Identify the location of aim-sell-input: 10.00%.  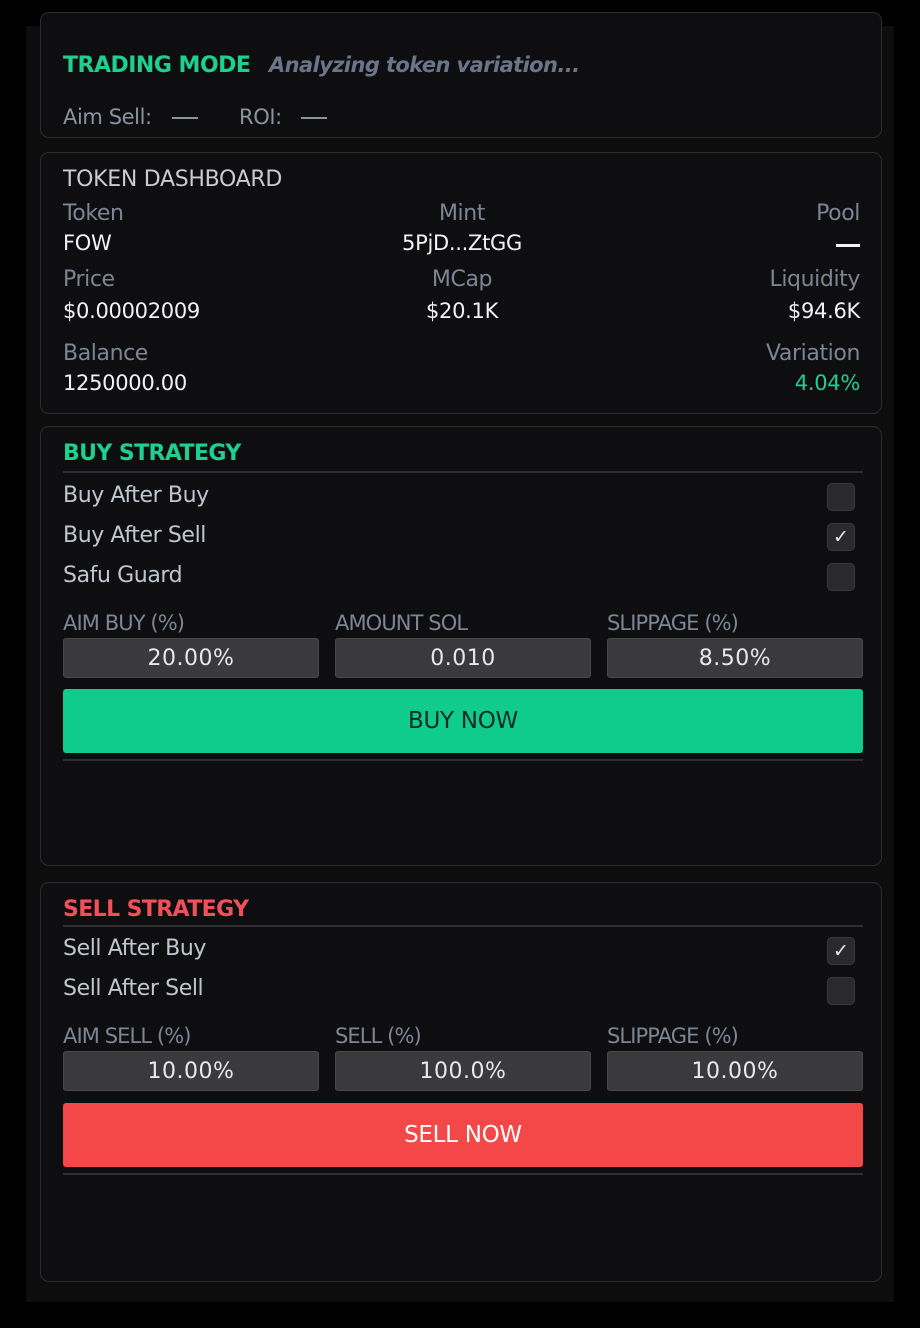
(191, 1071).